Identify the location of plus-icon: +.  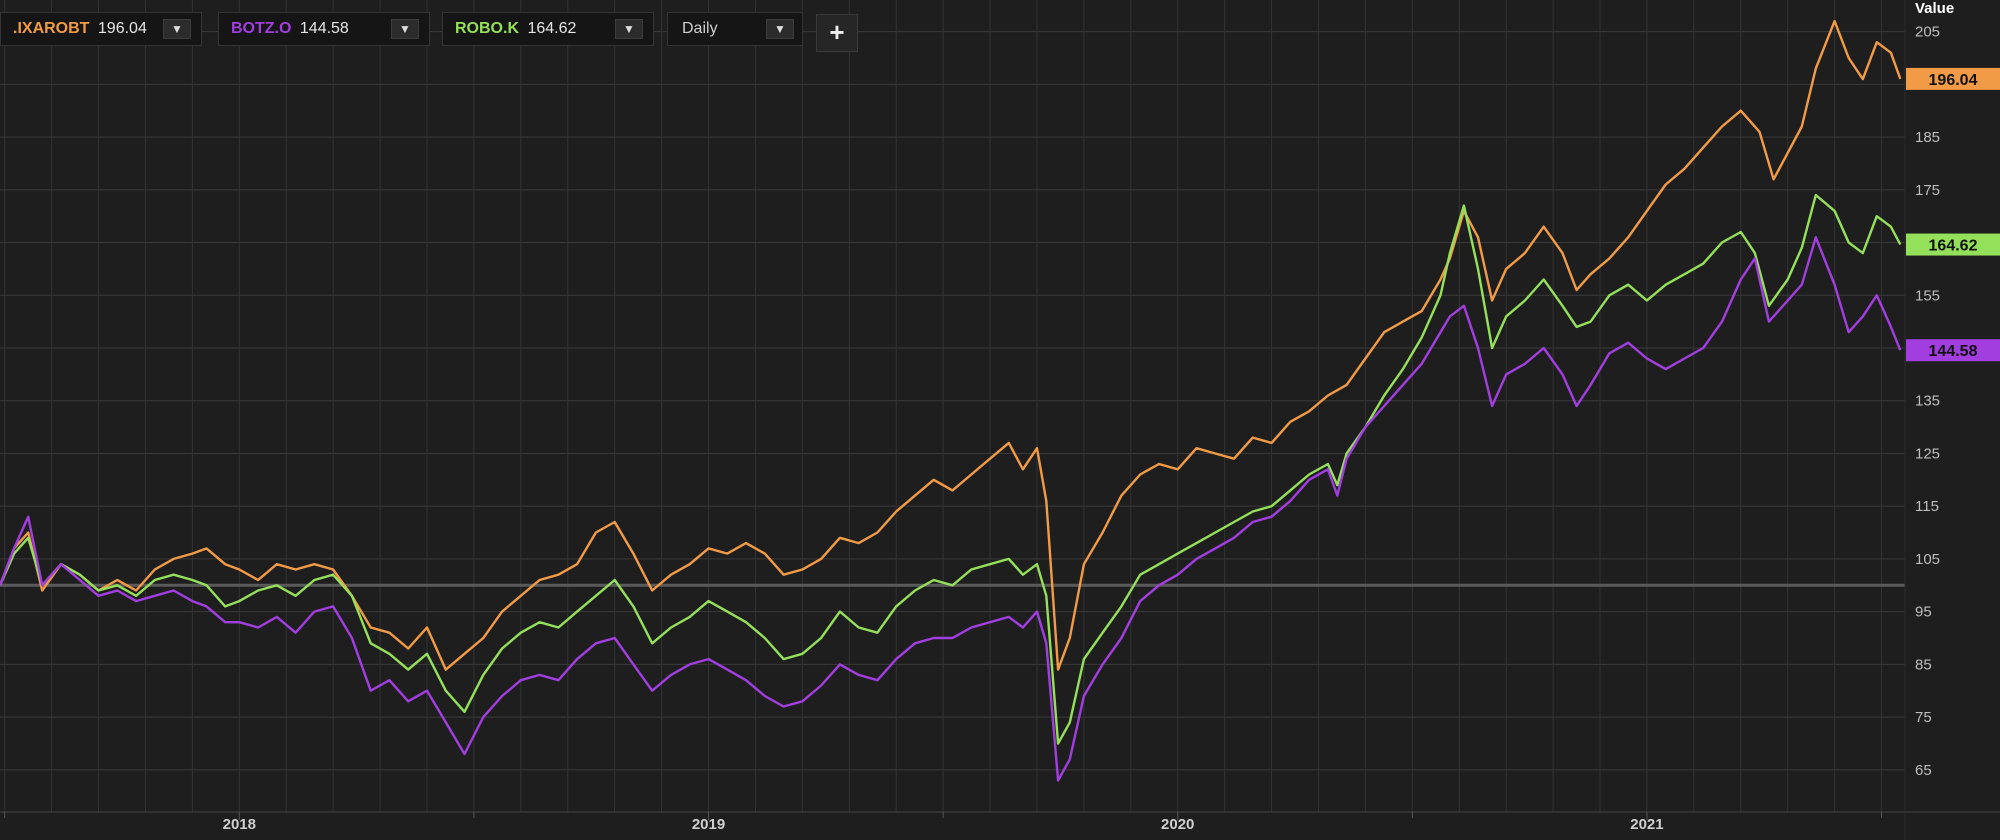
(837, 32).